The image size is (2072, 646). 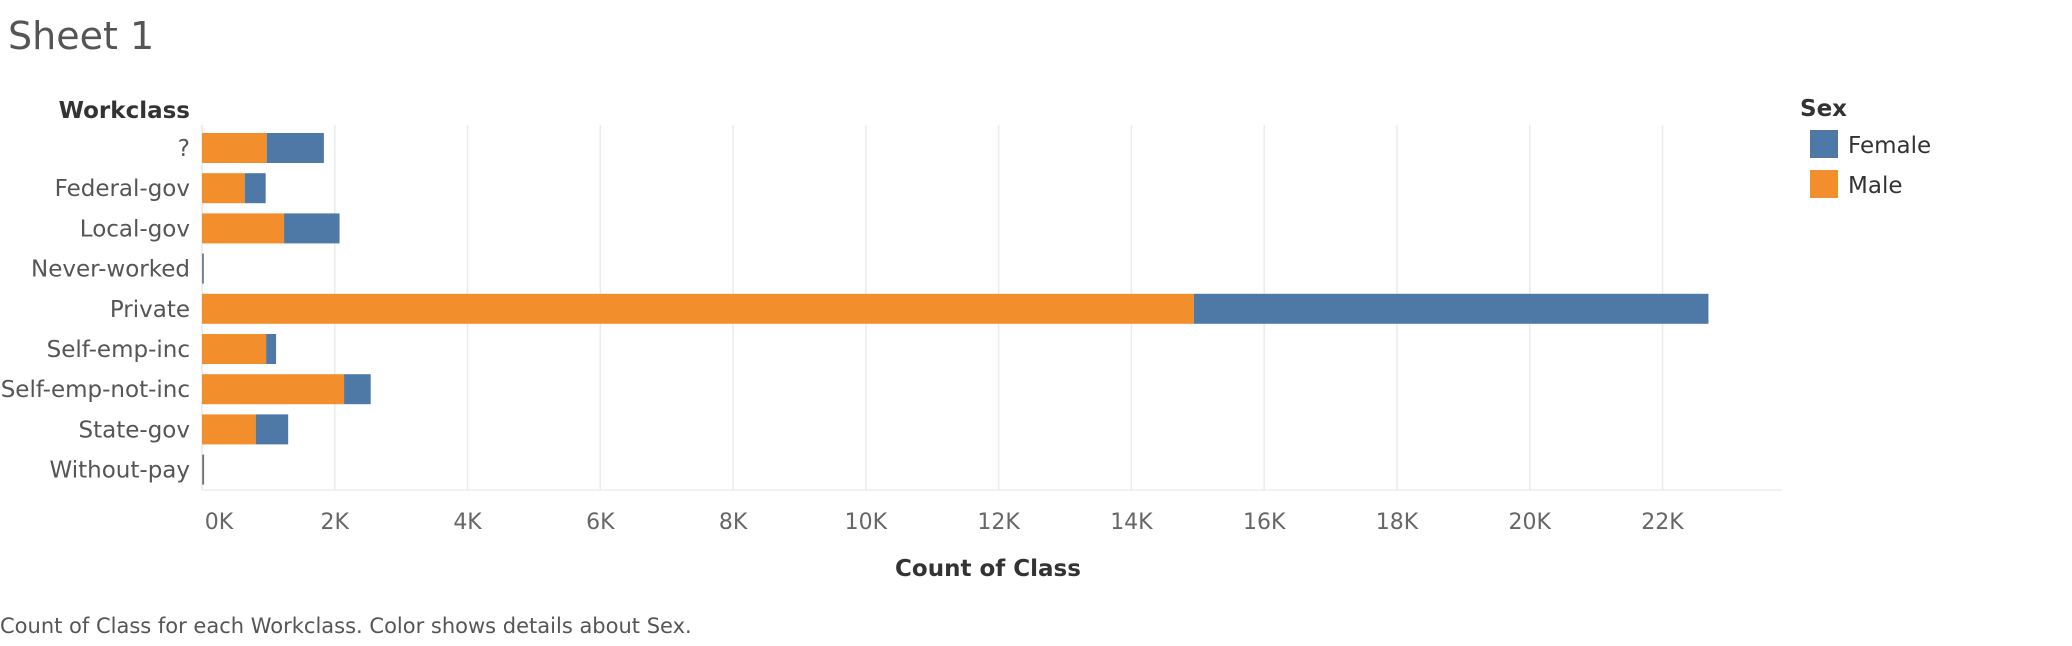 I want to click on legend-swatch-female, so click(x=1824, y=144).